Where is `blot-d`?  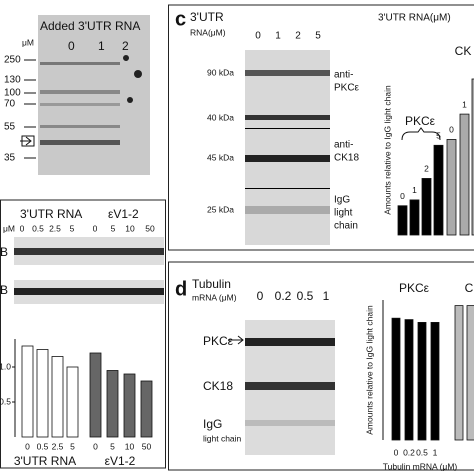
blot-d is located at coordinates (281, 387).